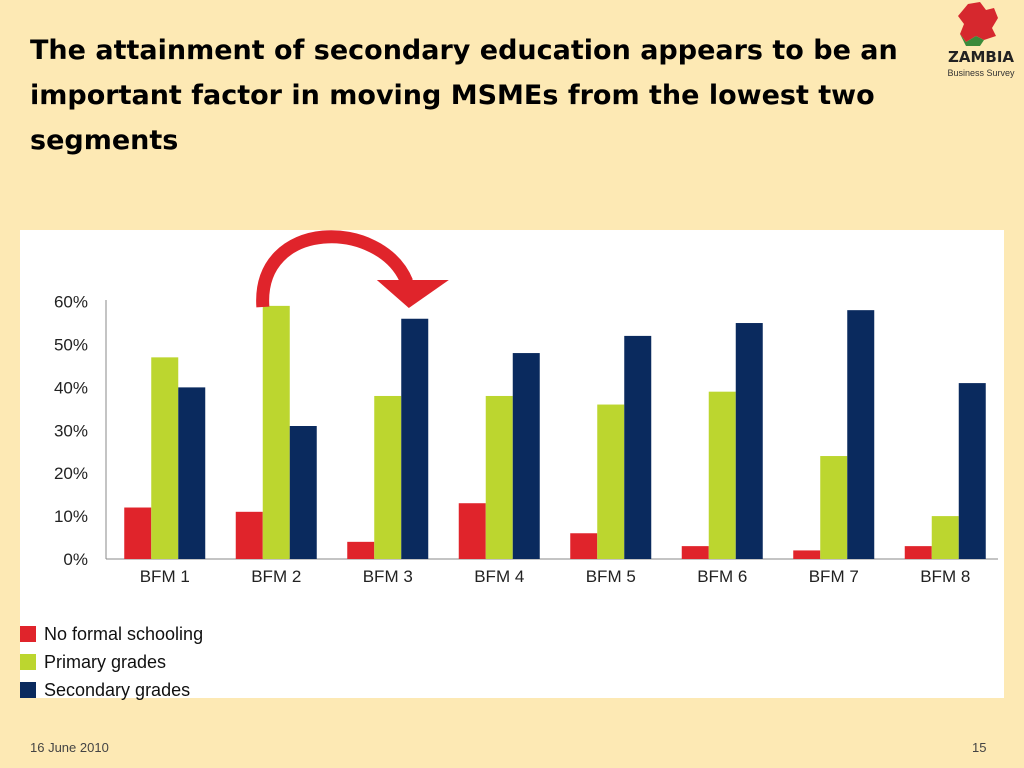  I want to click on page-number: 15, so click(979, 747).